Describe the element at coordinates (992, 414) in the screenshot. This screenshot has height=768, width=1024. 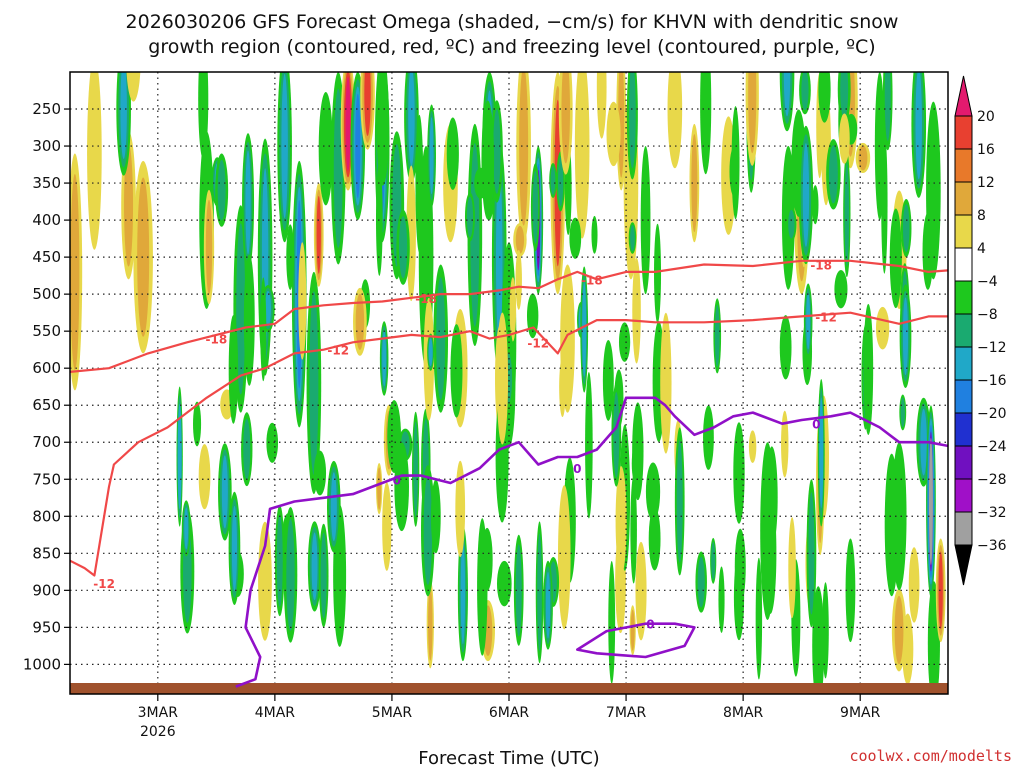
I see `colorbar-label: −20` at that location.